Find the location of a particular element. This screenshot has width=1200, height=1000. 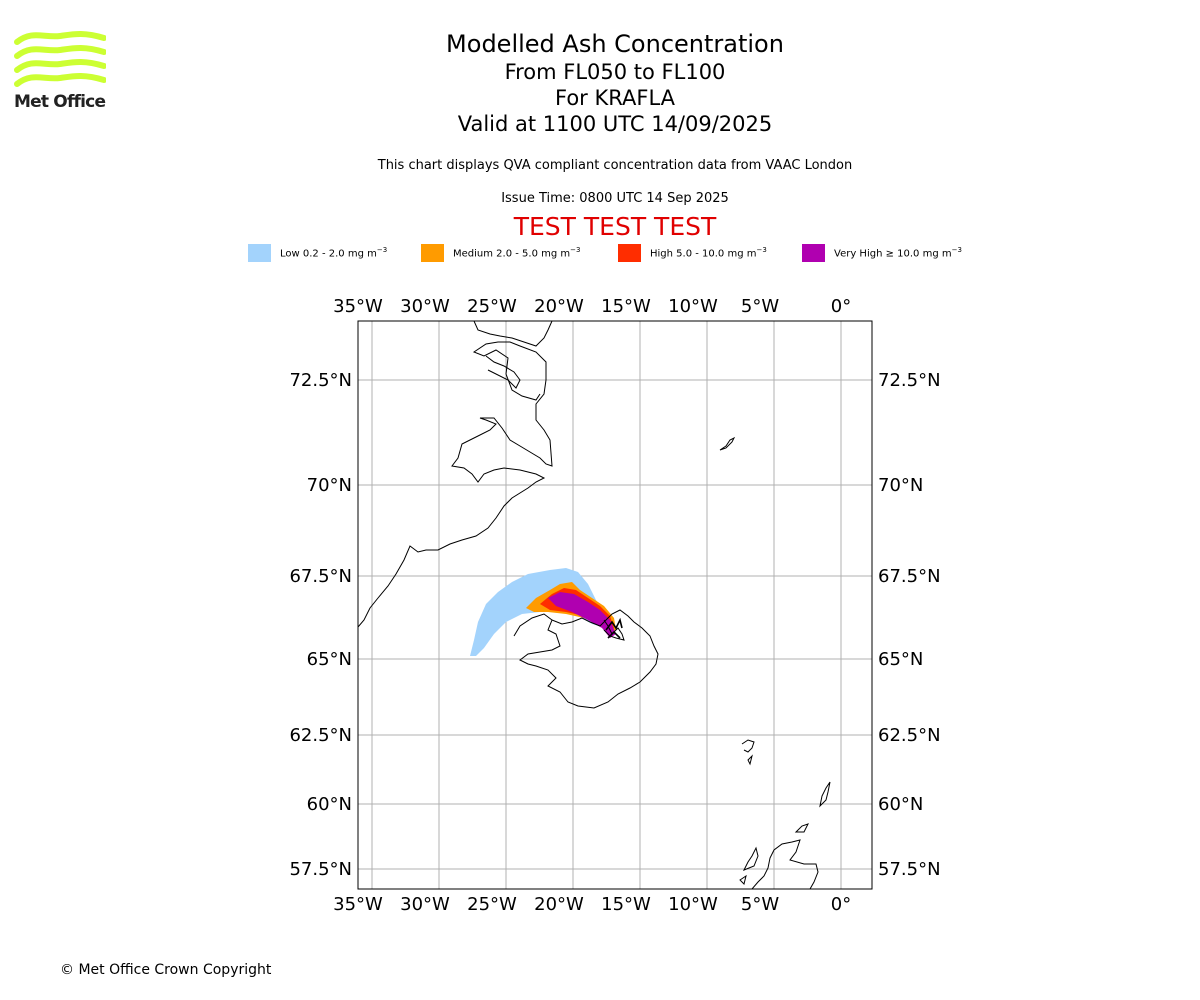

volcano-marker is located at coordinates (614, 628).